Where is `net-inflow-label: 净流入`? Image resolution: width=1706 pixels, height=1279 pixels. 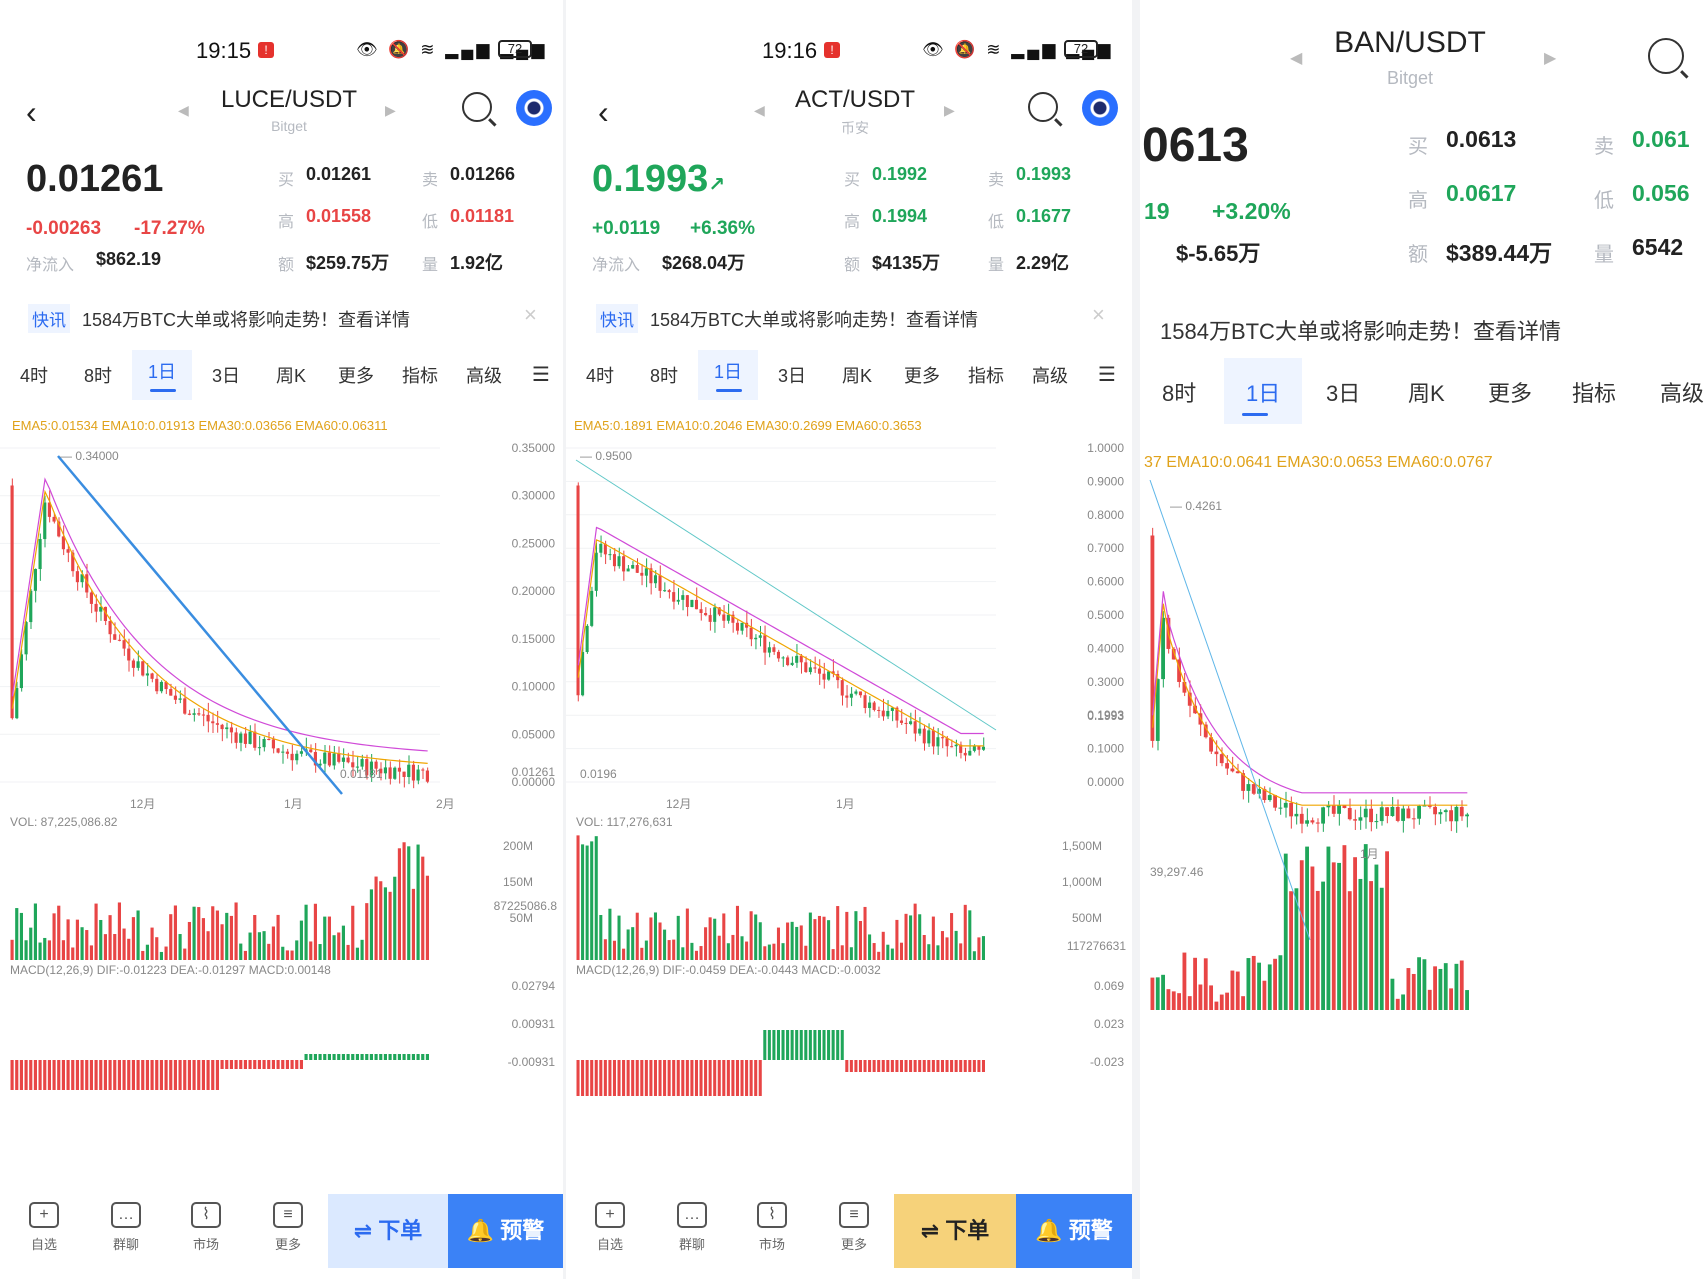
net-inflow-label: 净流入 is located at coordinates (50, 265).